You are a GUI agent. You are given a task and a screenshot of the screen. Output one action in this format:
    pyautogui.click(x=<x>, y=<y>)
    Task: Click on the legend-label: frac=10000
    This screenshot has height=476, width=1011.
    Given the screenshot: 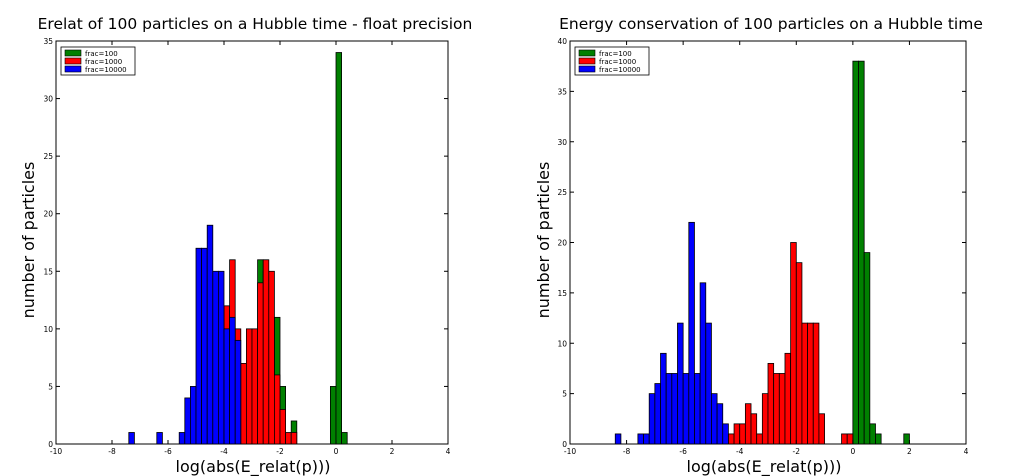 What is the action you would take?
    pyautogui.click(x=106, y=70)
    